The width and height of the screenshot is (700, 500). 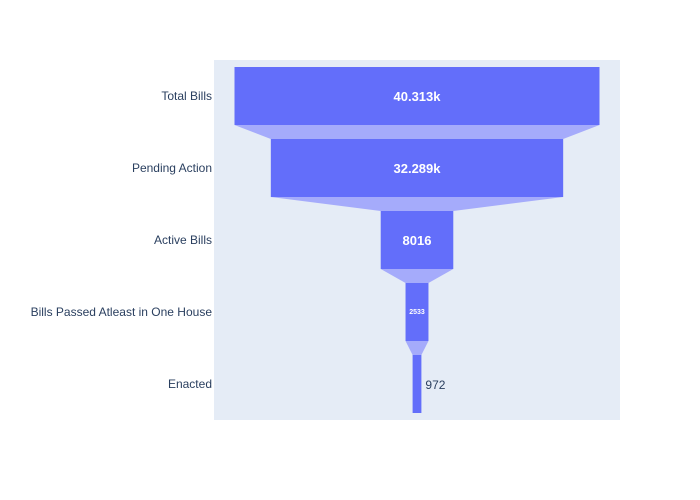 I want to click on category-tick-label: Pending Action, so click(x=172, y=168).